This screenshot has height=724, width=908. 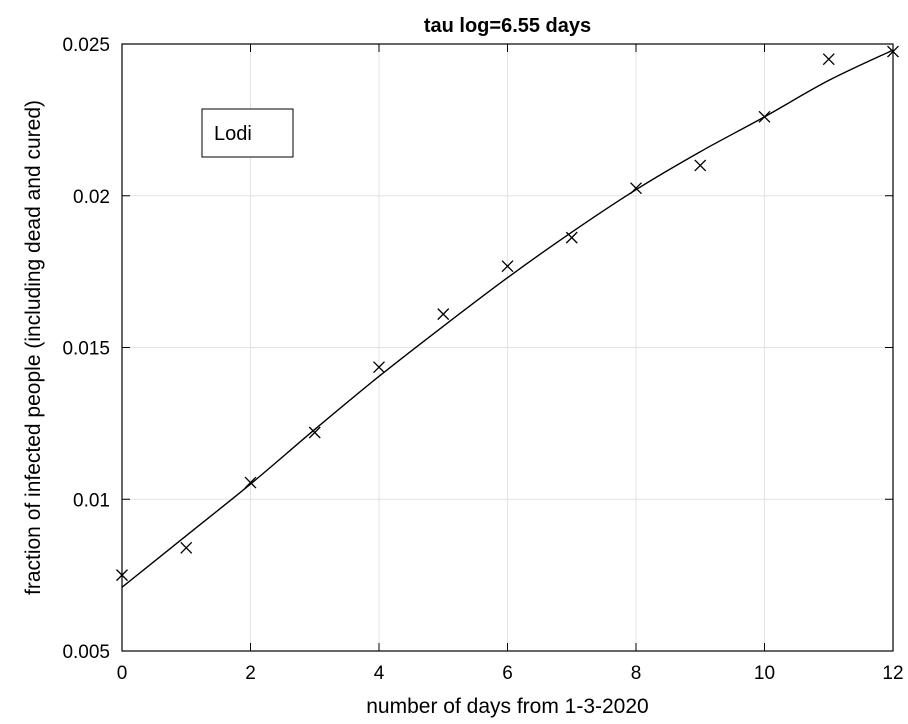 I want to click on y-tick-labels: 0.005 0.01 0.015 0.02 0.025, so click(x=86, y=349).